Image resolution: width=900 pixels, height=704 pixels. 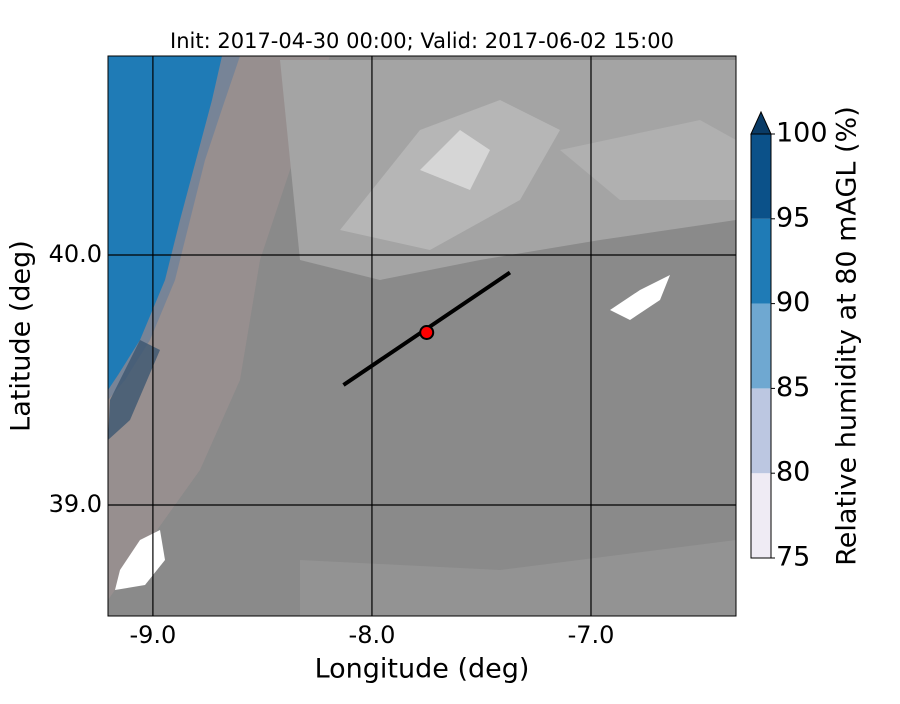 What do you see at coordinates (427, 332) in the screenshot?
I see `point-marker` at bounding box center [427, 332].